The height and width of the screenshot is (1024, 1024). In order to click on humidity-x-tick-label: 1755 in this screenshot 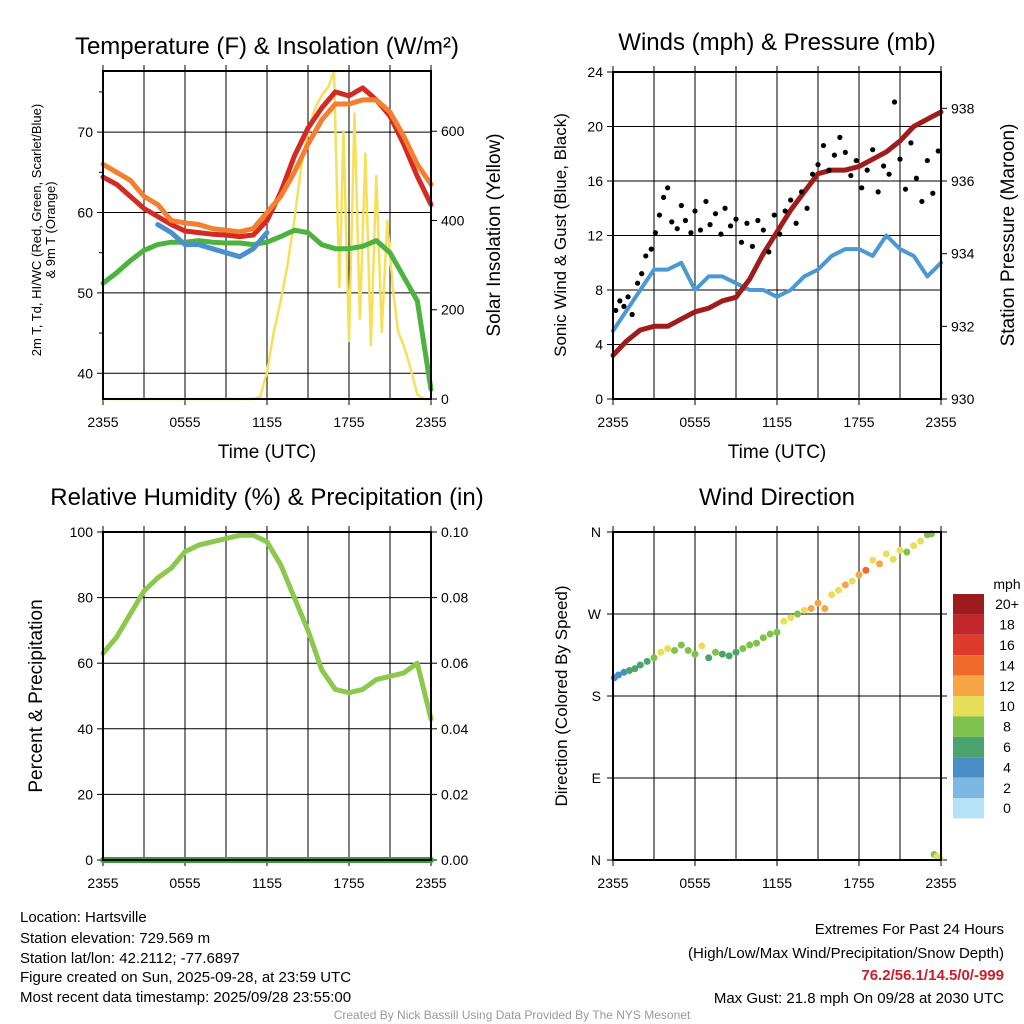, I will do `click(348, 883)`.